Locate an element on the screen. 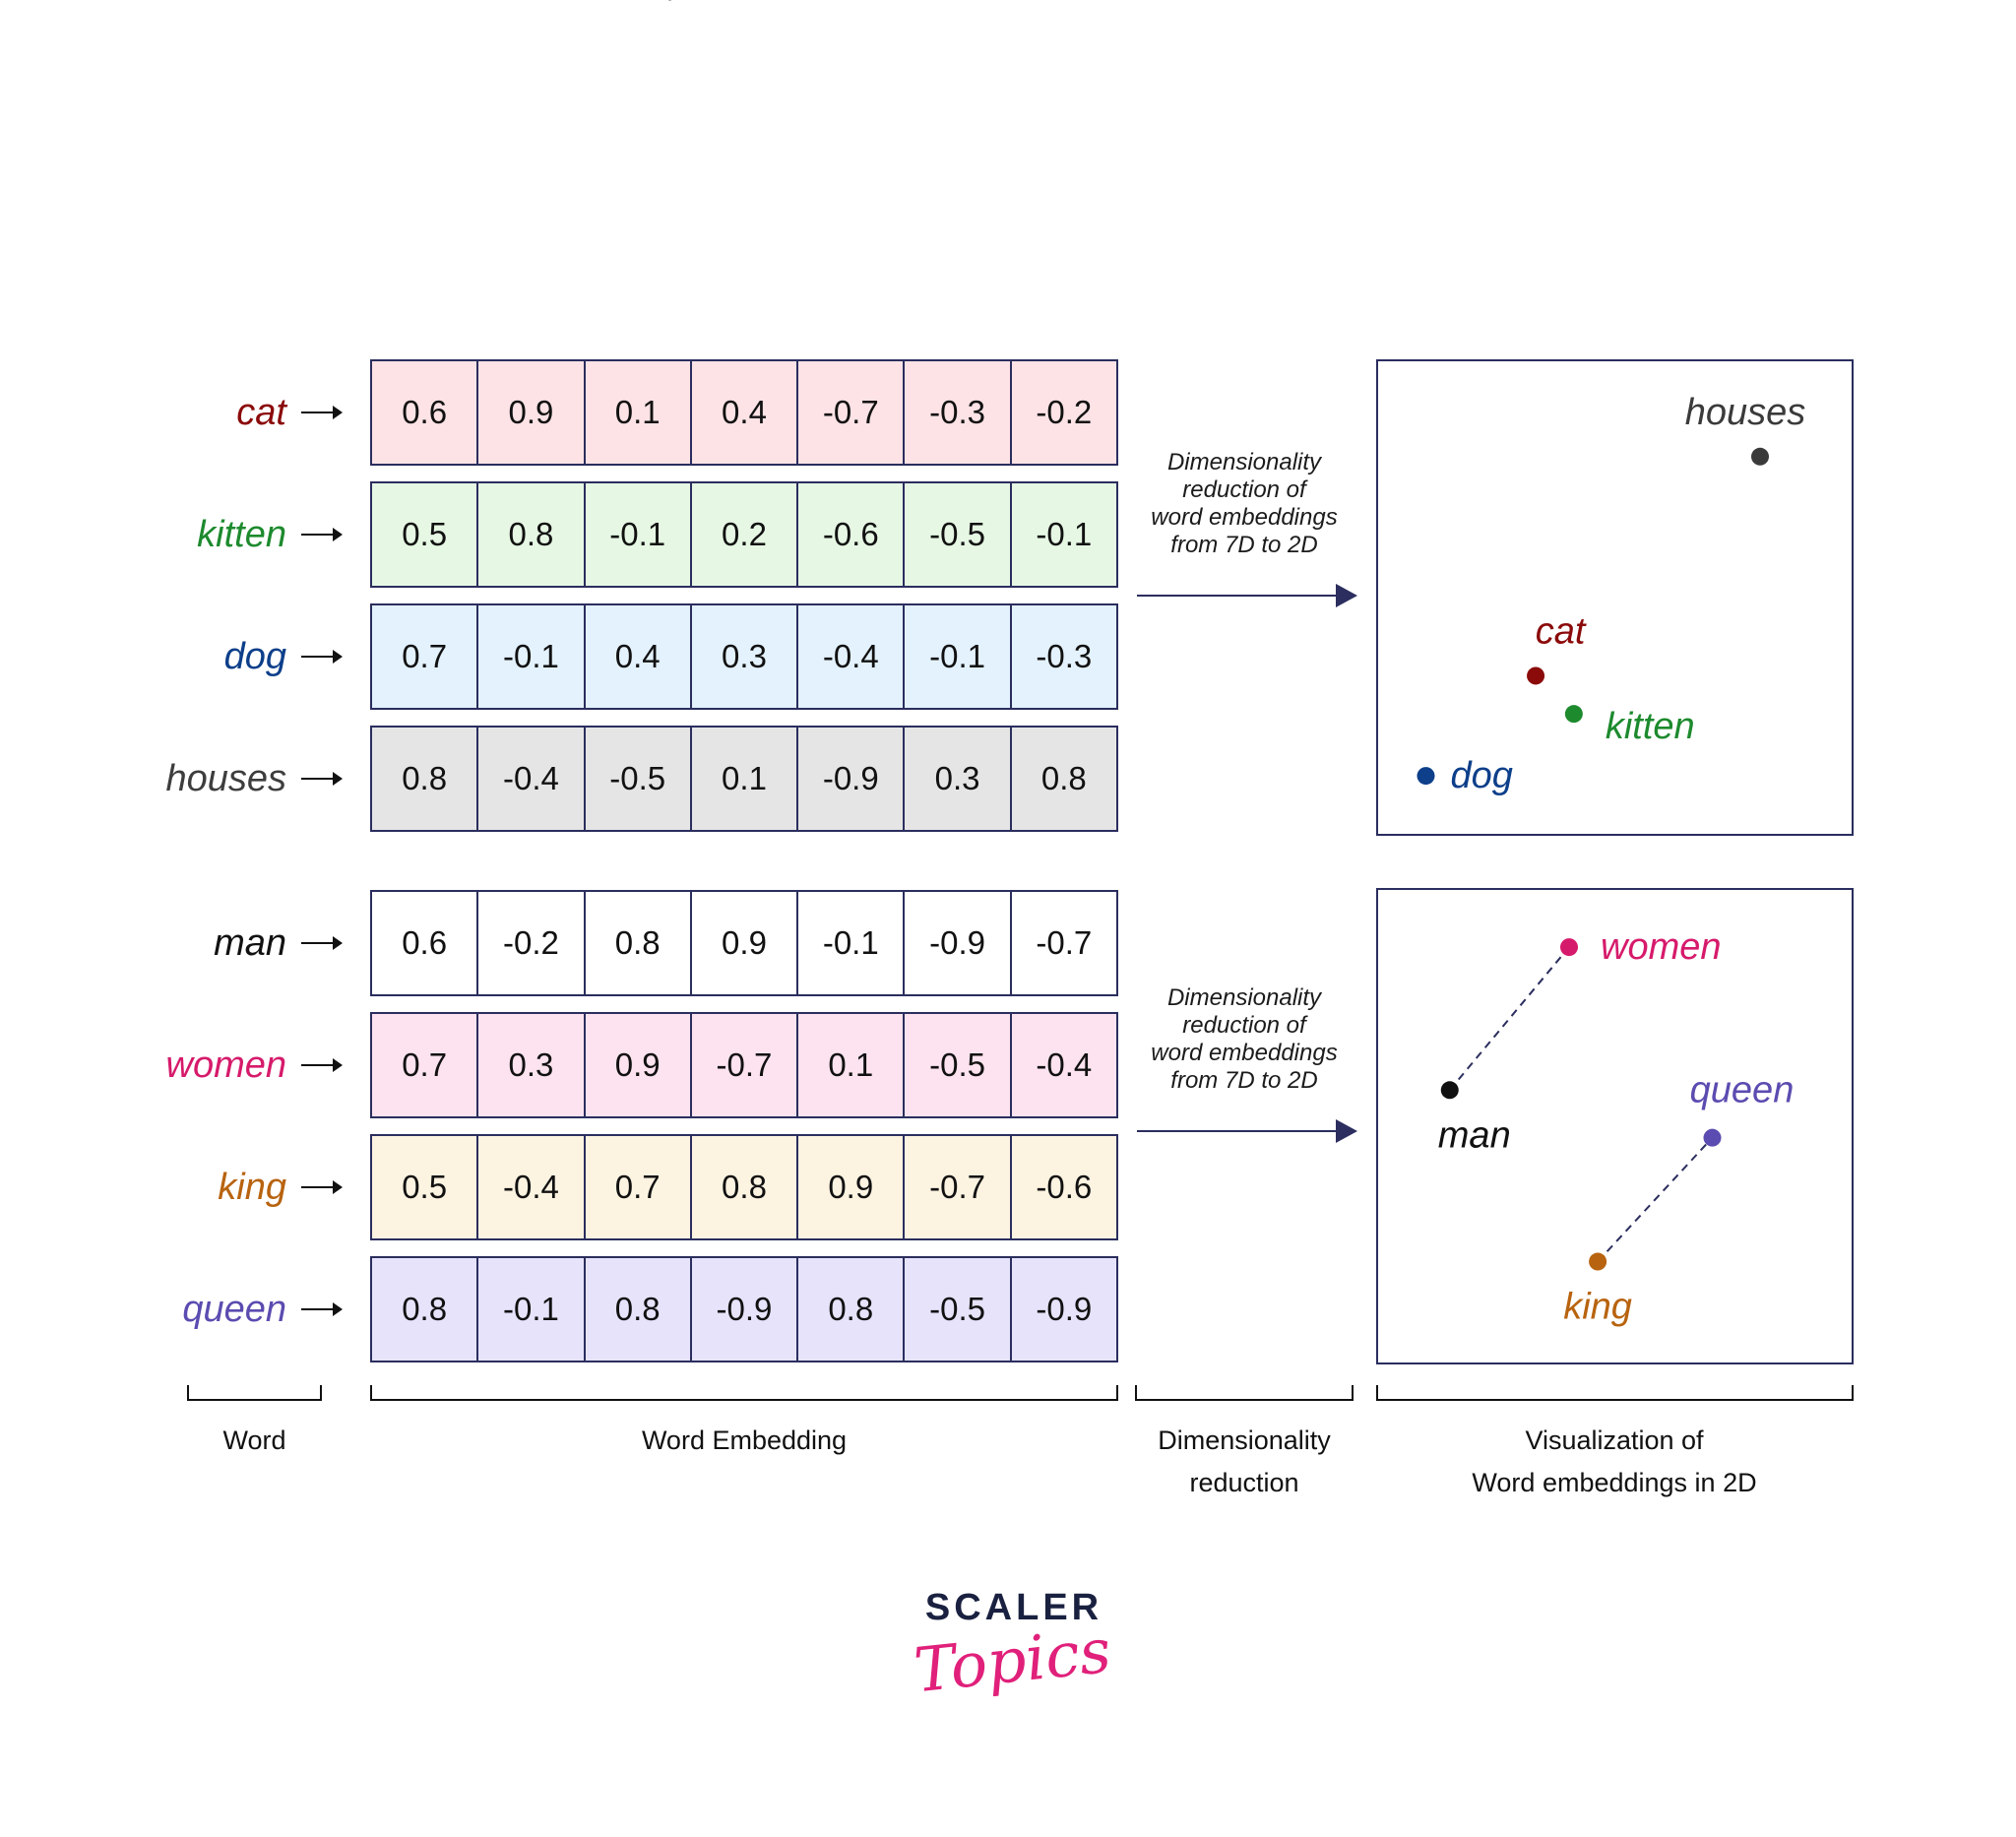  word-label-cat: cat is located at coordinates (261, 412).